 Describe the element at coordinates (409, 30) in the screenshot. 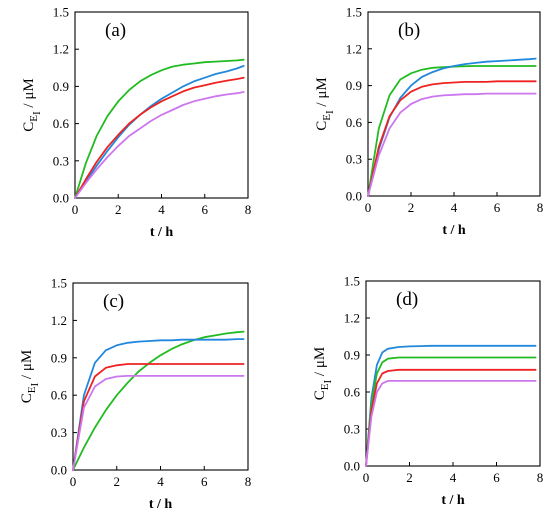

I see `panel-label: (b)` at that location.